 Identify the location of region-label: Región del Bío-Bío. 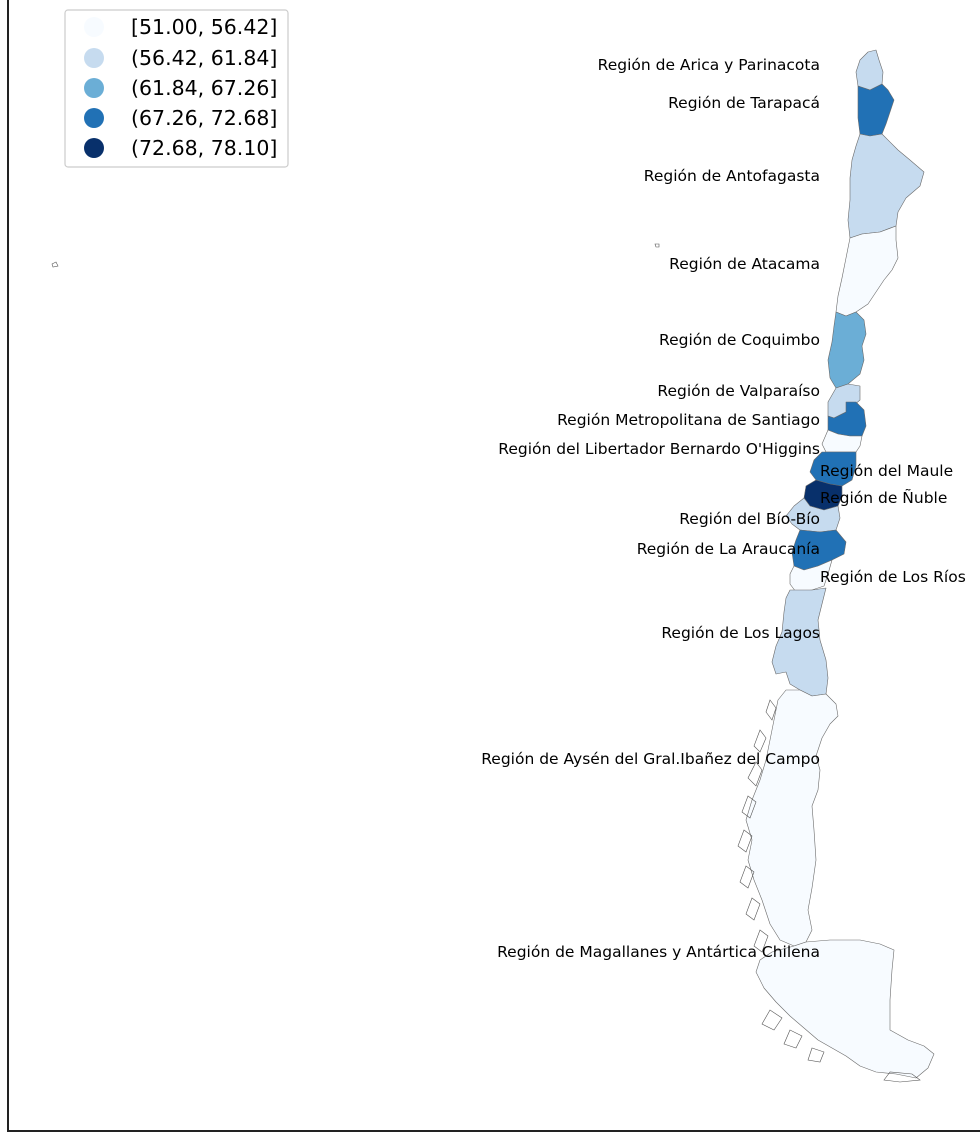
(749, 519).